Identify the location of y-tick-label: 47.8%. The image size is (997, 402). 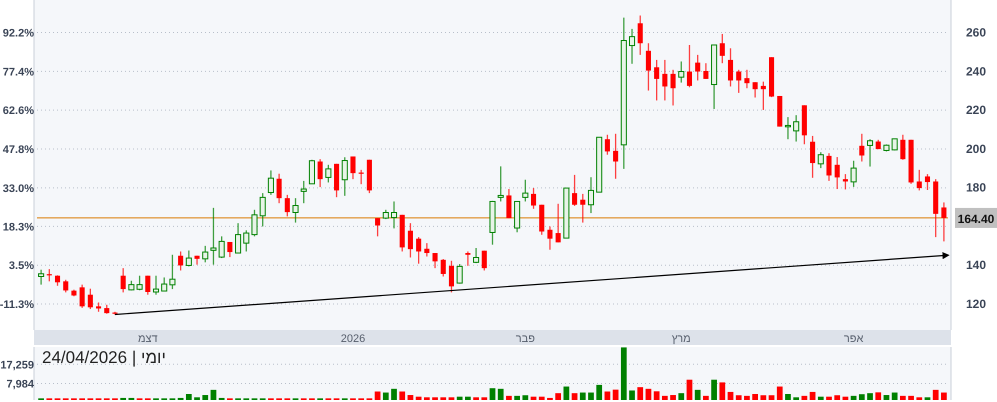
(18, 150).